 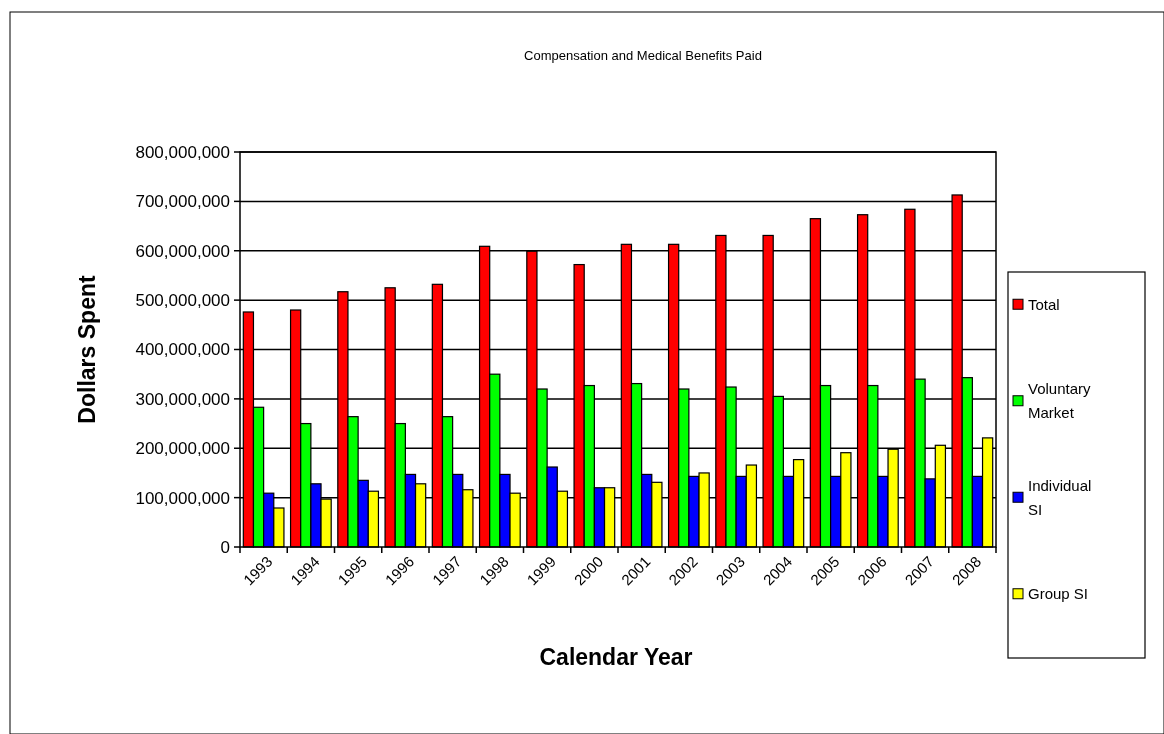 What do you see at coordinates (1060, 497) in the screenshot?
I see `legend-label: Individual SI` at bounding box center [1060, 497].